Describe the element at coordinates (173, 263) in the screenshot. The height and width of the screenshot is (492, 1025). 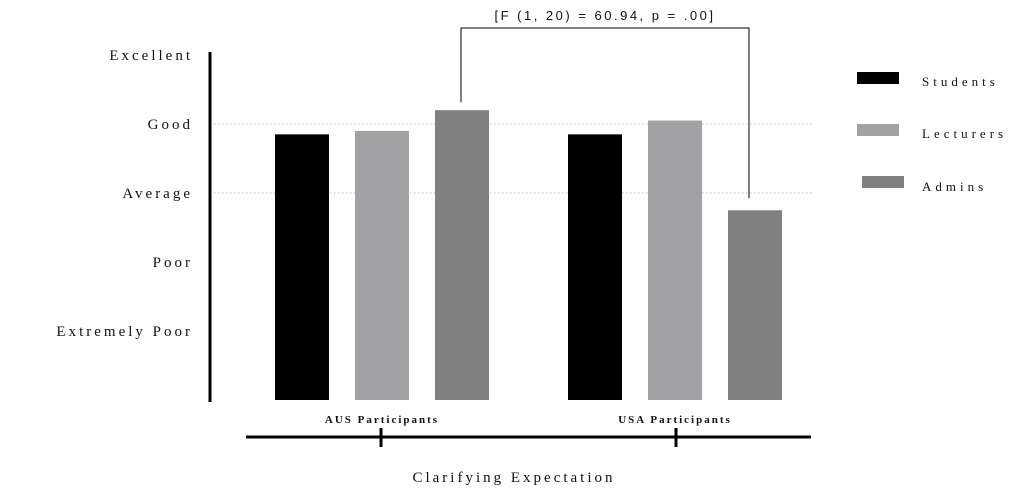
I see `y-tick-label-poor: Poor` at that location.